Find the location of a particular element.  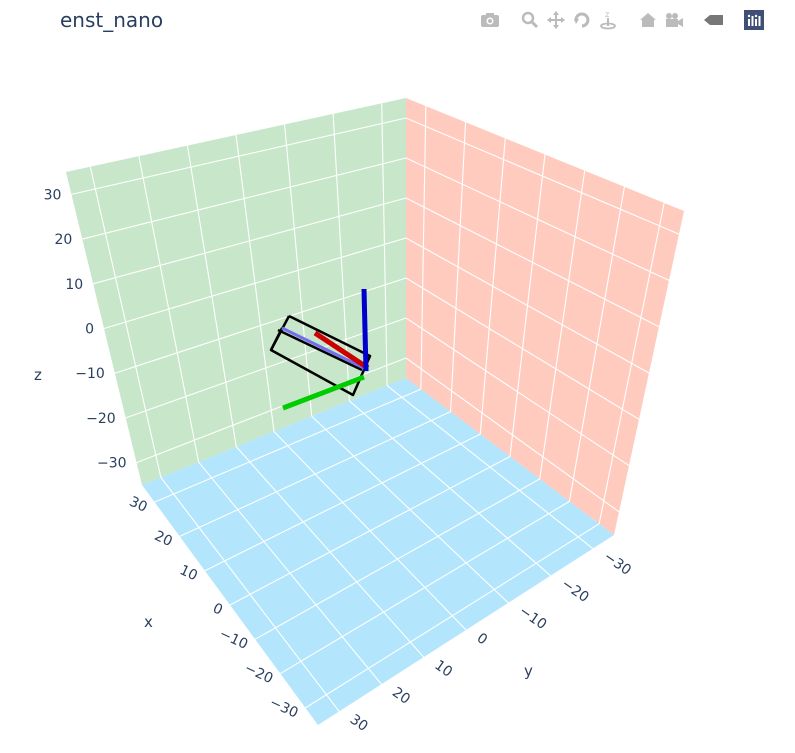

z-tick-label: 0 is located at coordinates (89, 330).